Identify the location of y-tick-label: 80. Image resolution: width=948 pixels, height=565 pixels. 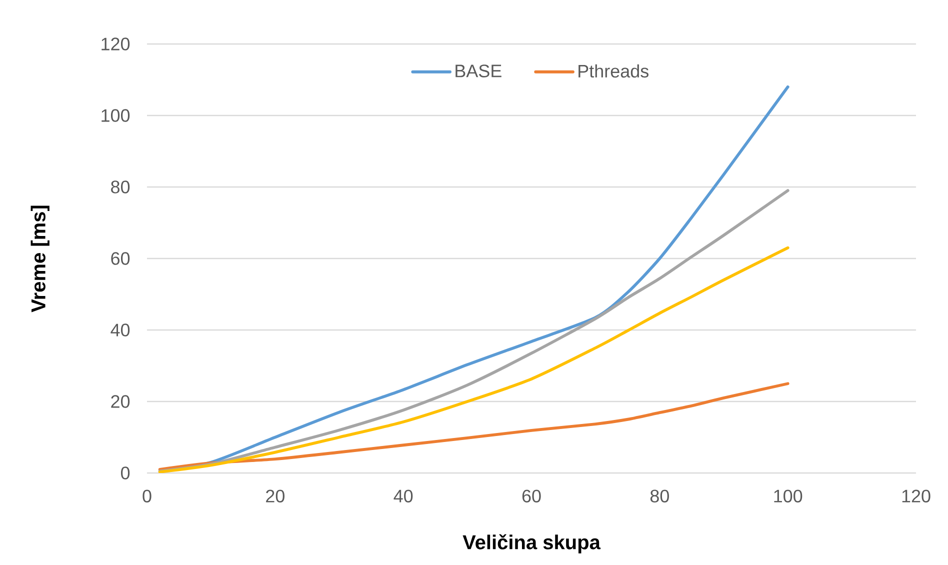
(120, 187).